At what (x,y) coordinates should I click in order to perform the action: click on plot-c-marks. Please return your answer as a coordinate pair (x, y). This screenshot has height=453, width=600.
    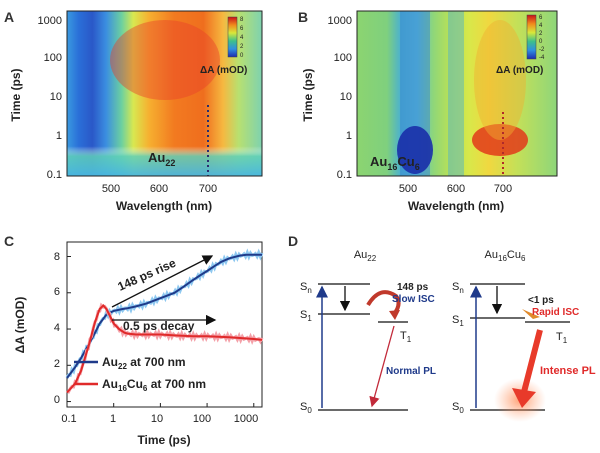
    Looking at the image, I should click on (164, 327).